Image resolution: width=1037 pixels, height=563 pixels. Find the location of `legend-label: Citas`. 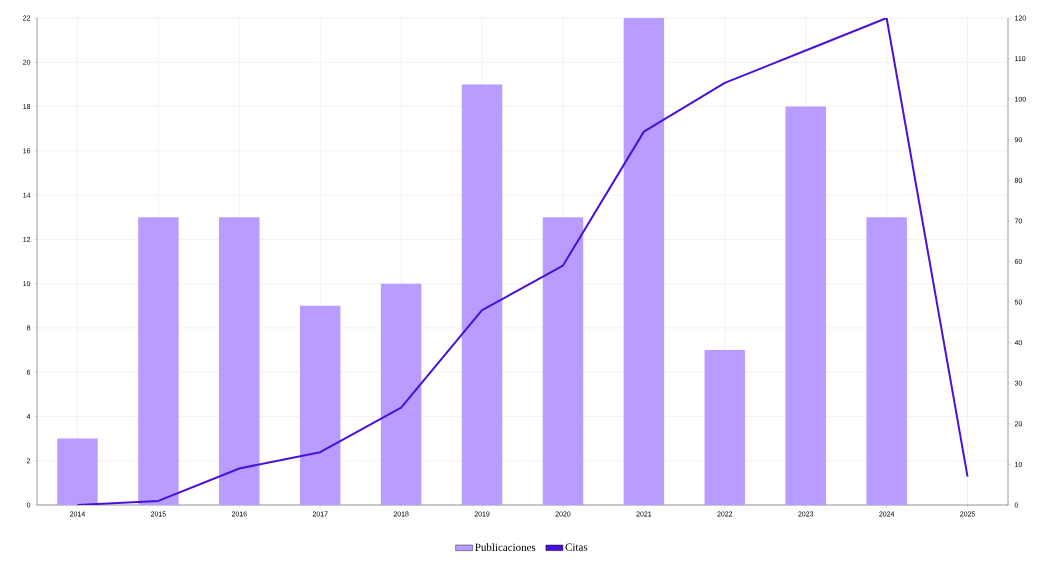

legend-label: Citas is located at coordinates (576, 547).